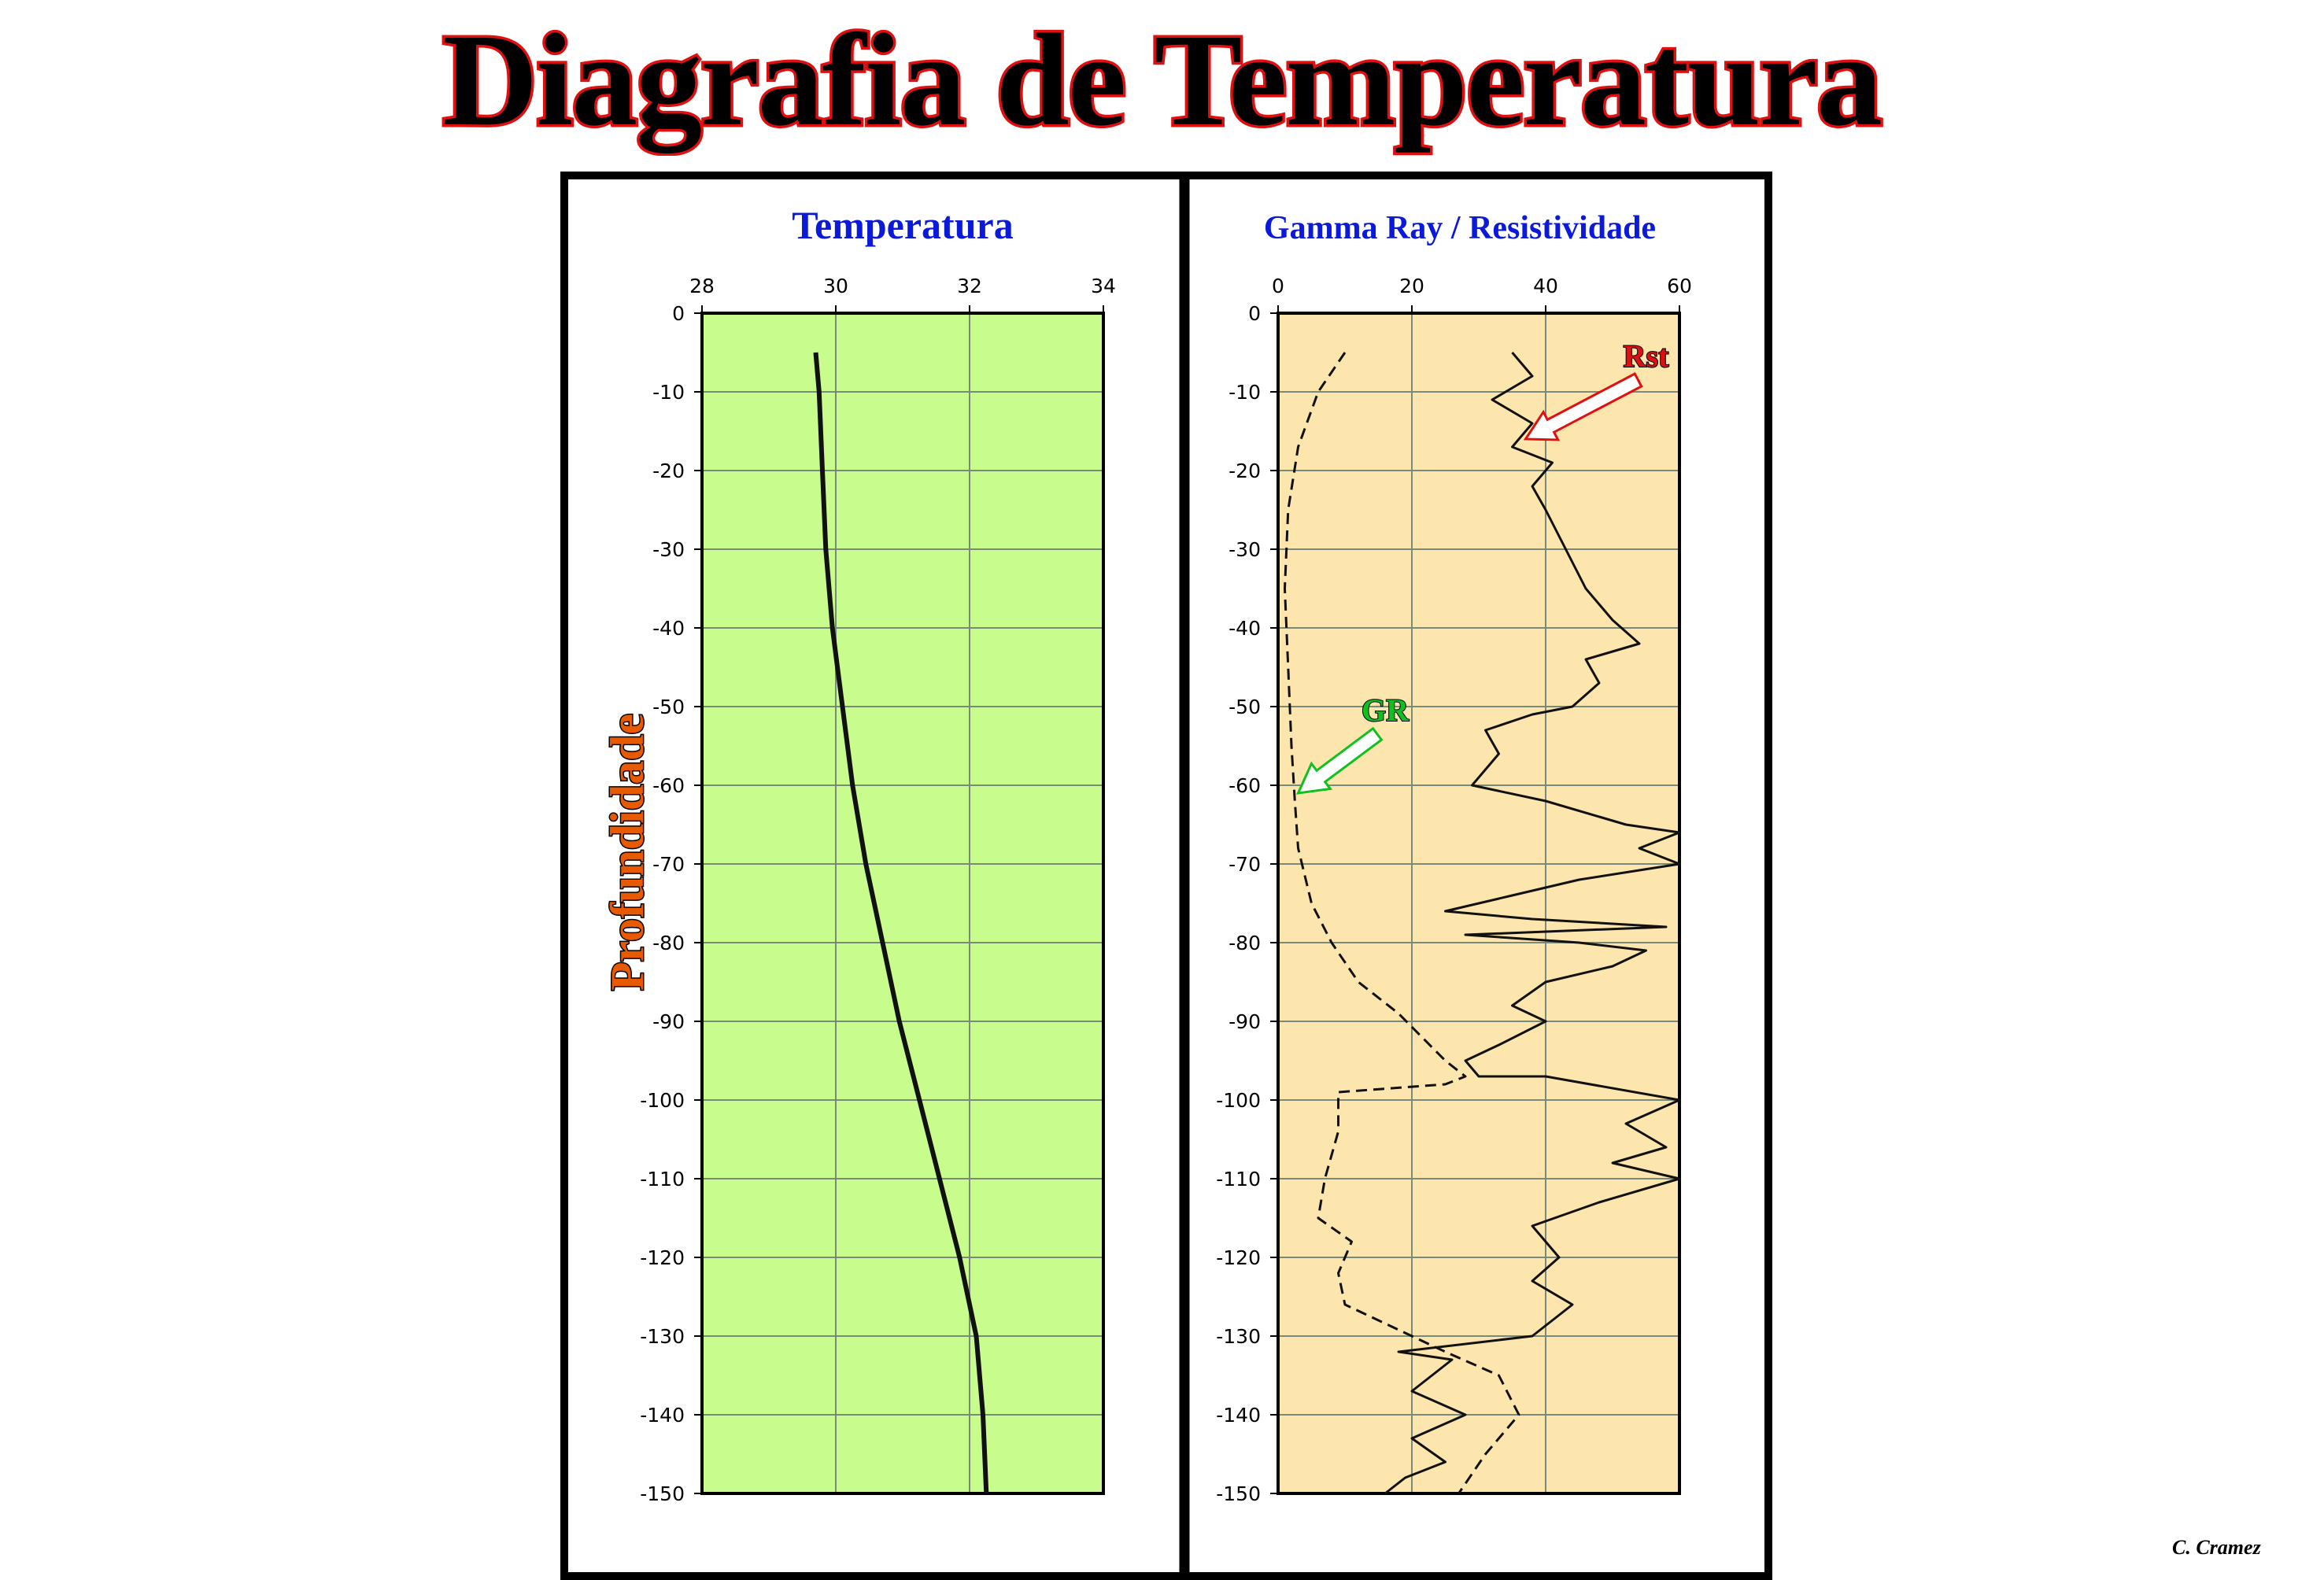 Image resolution: width=2324 pixels, height=1580 pixels. What do you see at coordinates (969, 286) in the screenshot?
I see `x-tick-label: 32` at bounding box center [969, 286].